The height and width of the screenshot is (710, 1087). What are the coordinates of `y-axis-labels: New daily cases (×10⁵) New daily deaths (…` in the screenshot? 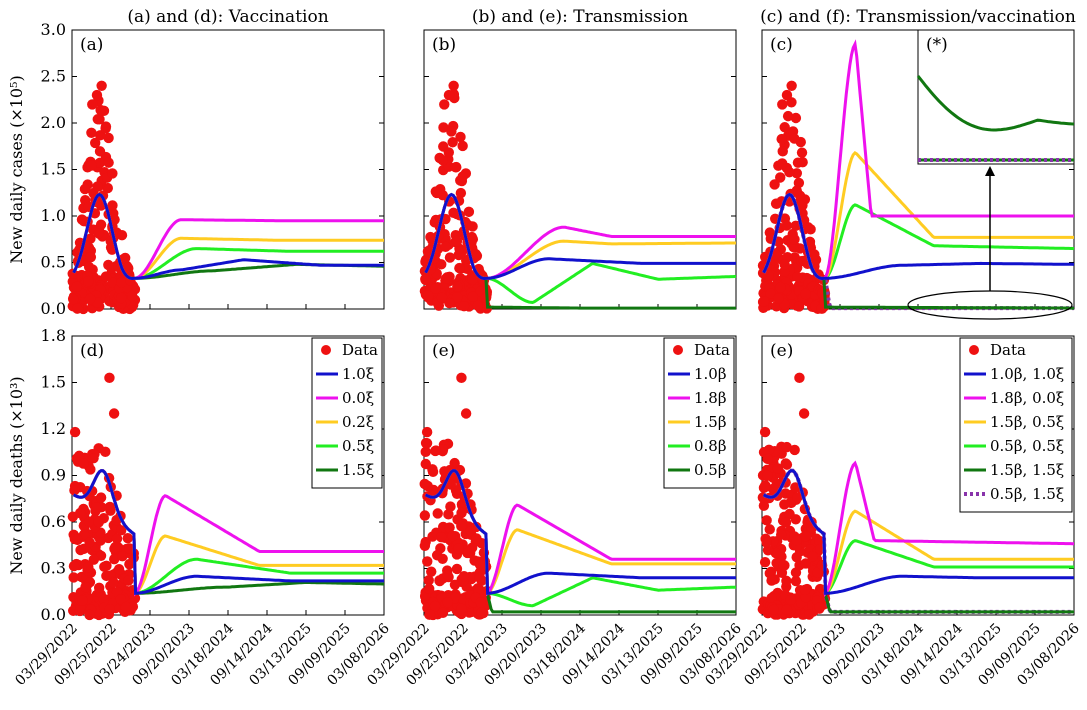 It's located at (16, 324).